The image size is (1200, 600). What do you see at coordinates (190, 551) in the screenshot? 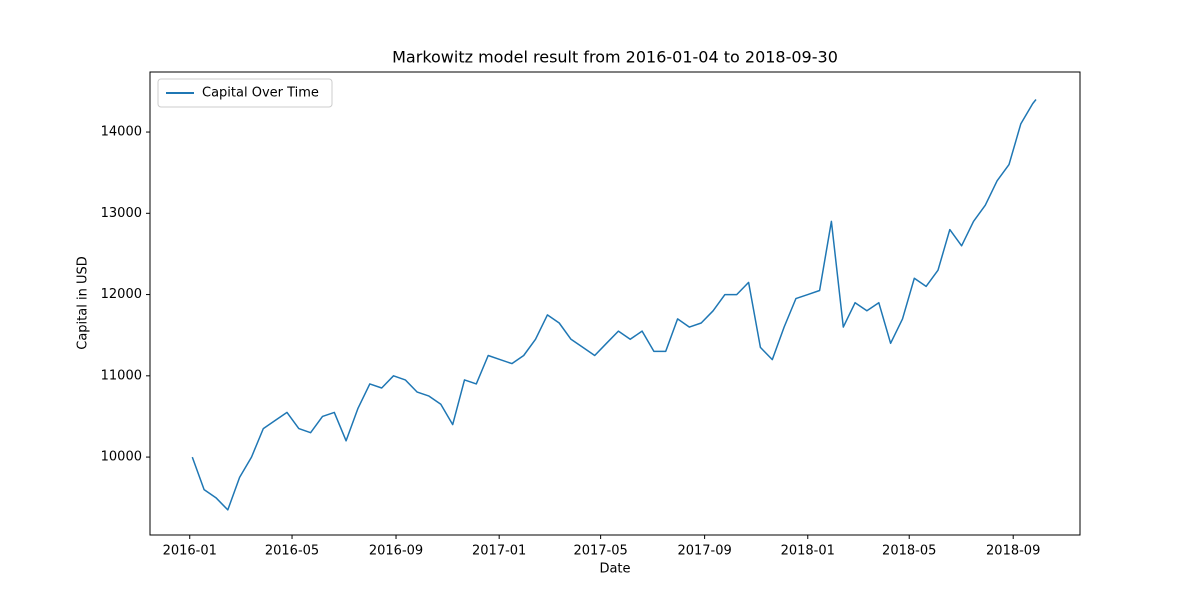
I see `x-tick-label: 2016-01` at bounding box center [190, 551].